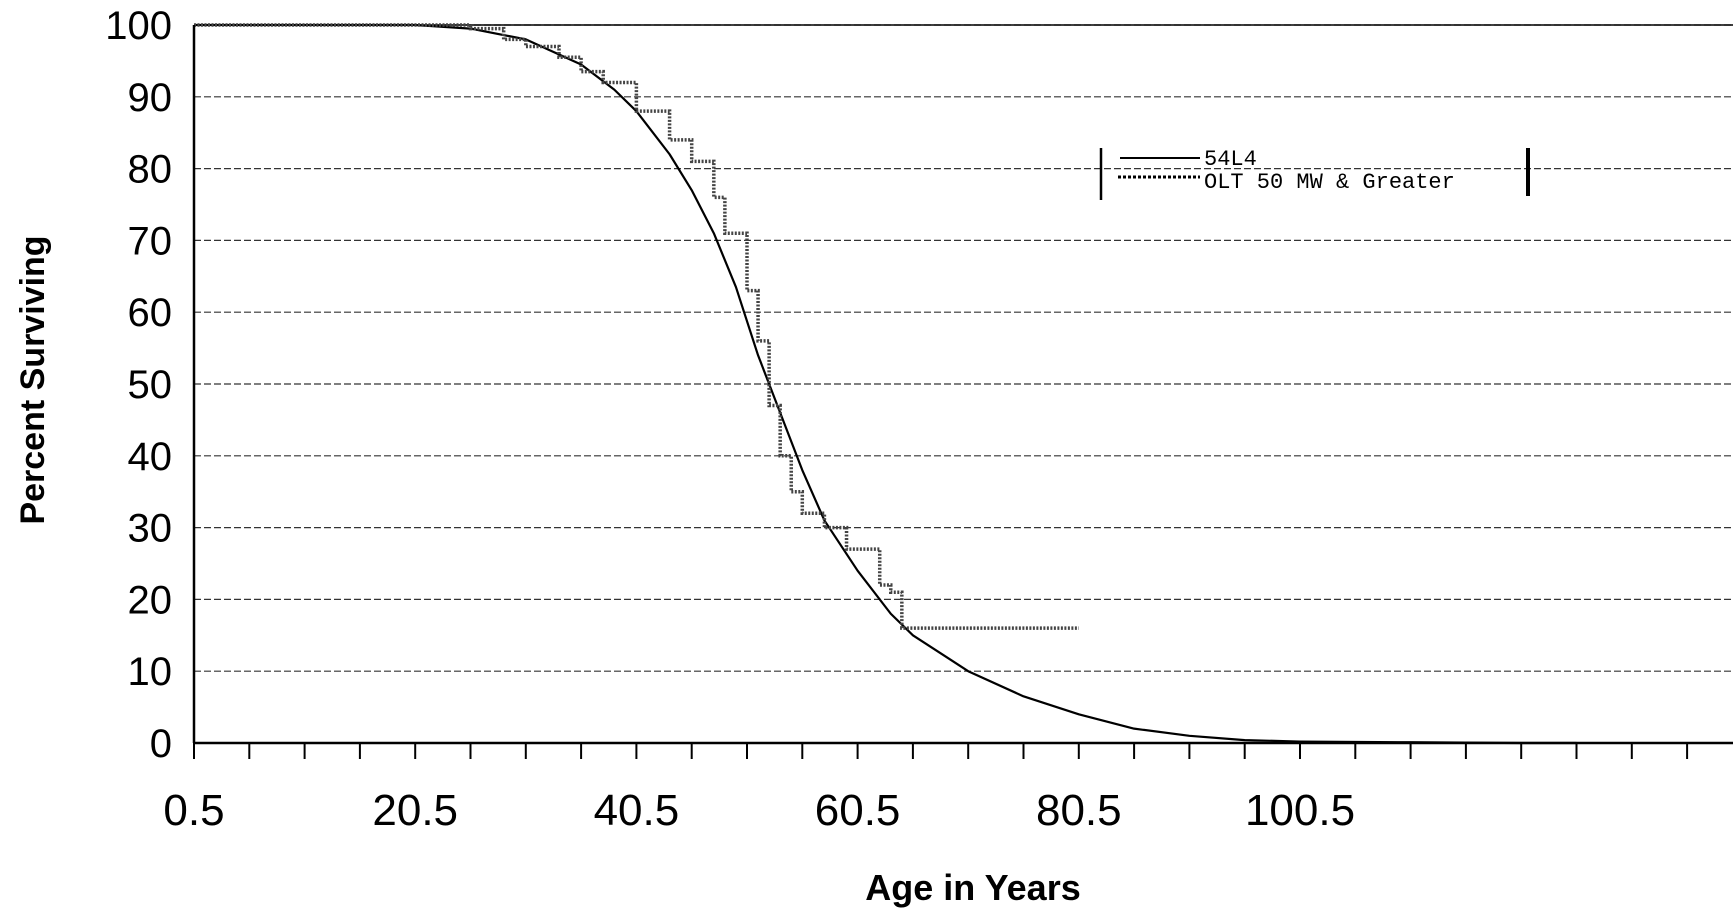 The width and height of the screenshot is (1733, 913). Describe the element at coordinates (1079, 810) in the screenshot. I see `x-tick-label-80.5: 80.5` at that location.